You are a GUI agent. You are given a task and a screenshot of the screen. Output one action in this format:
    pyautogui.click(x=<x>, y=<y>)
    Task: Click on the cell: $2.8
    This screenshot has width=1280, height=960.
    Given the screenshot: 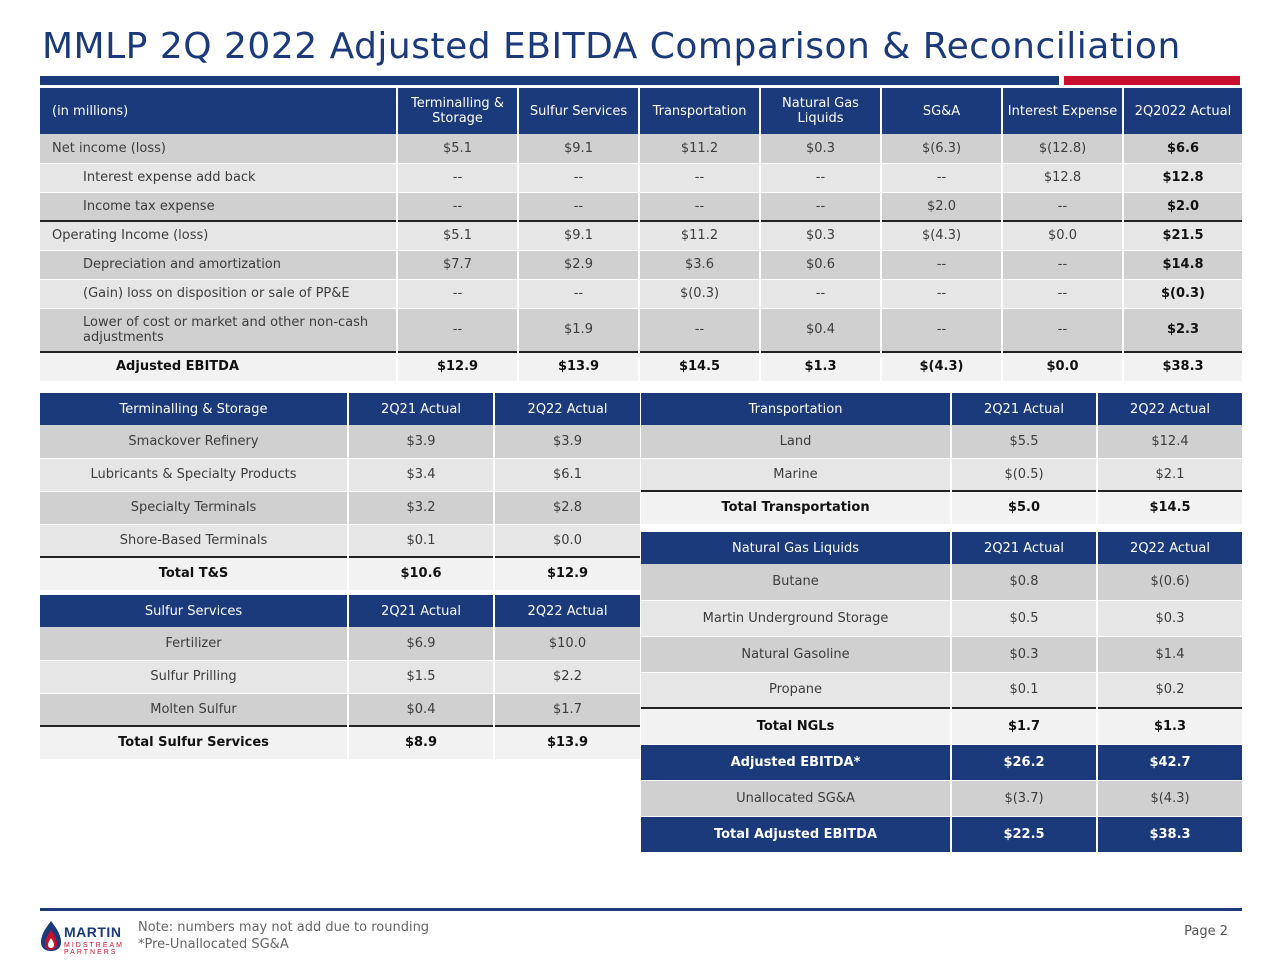 What is the action you would take?
    pyautogui.click(x=567, y=508)
    